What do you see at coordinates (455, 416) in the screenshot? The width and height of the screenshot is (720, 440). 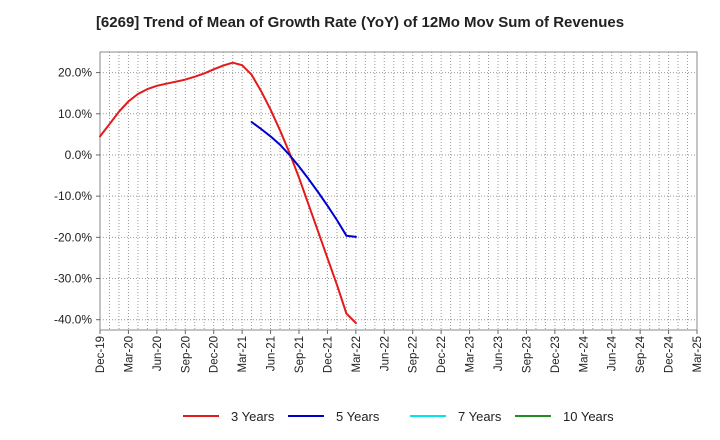 I see `legend-item-7-years: 7 Years` at bounding box center [455, 416].